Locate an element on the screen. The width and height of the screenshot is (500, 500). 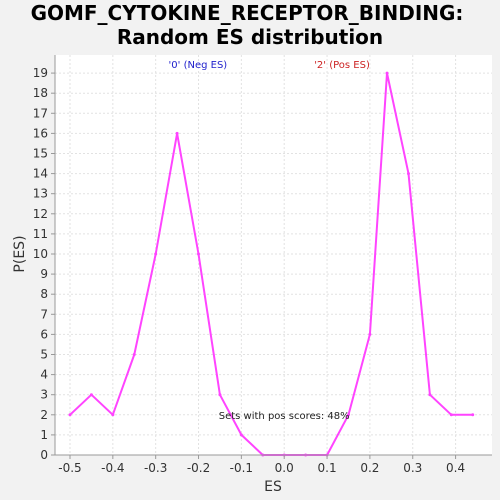
x-tick-label: -0.5 is located at coordinates (69, 468).